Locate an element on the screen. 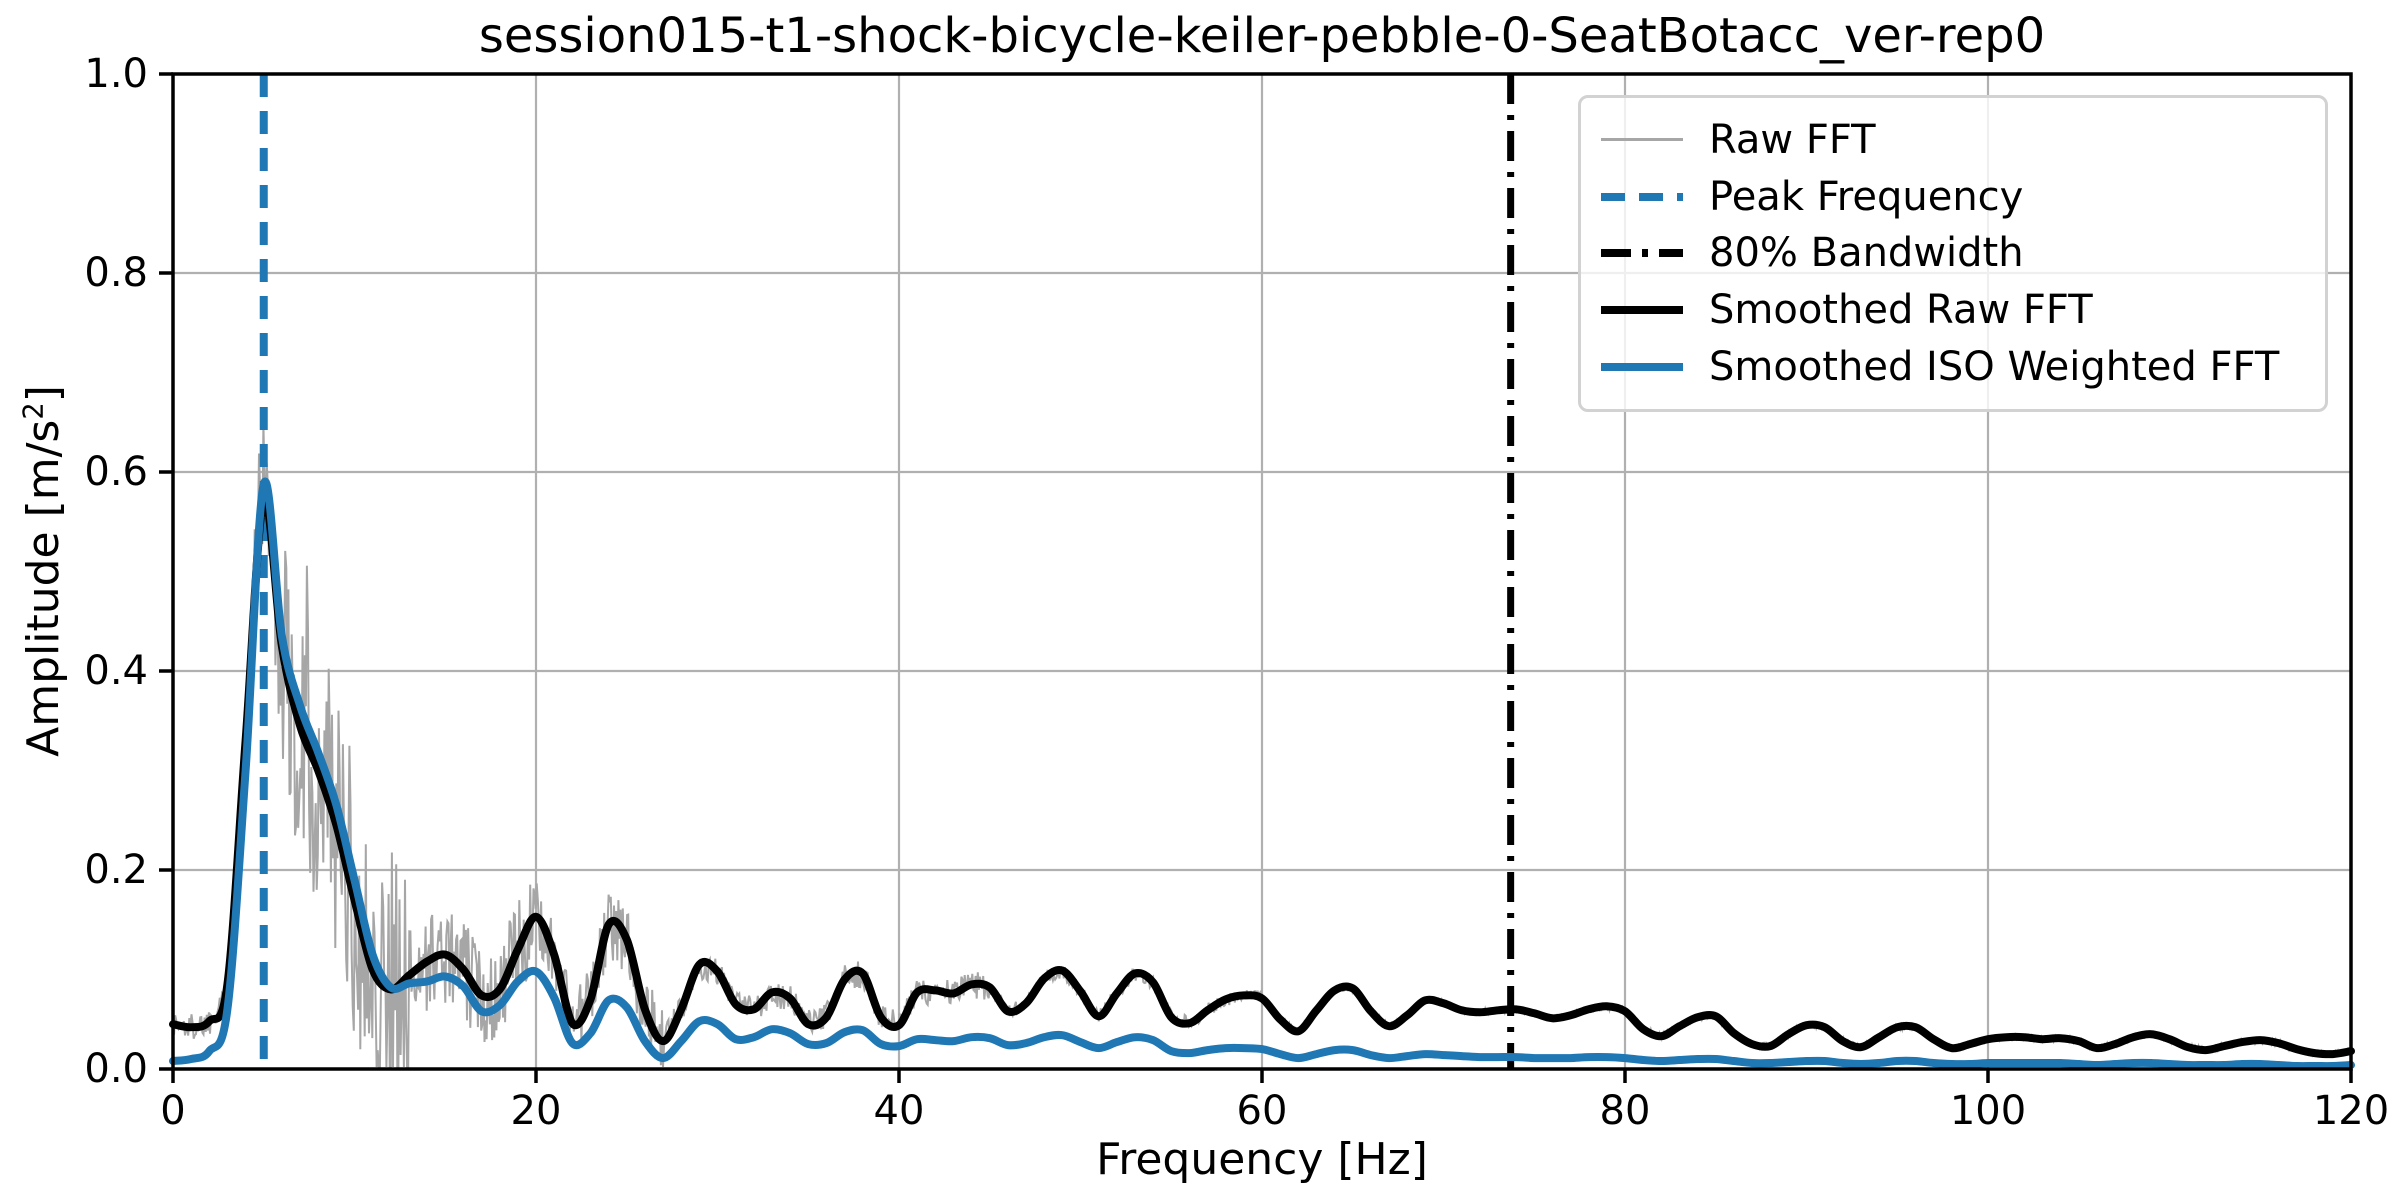  legend-item-80-bandwidth: 80% Bandwidth is located at coordinates (1953, 253).